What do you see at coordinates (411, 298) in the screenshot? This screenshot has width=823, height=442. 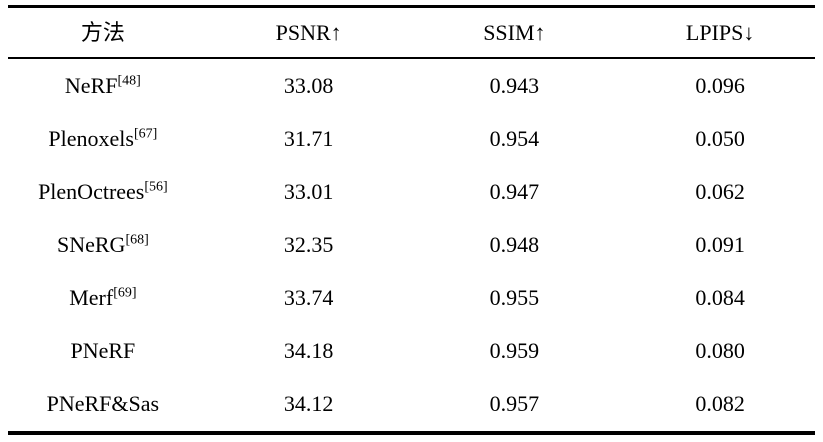 I see `table-row: Merf[69] 33.74 0.955 0.084` at bounding box center [411, 298].